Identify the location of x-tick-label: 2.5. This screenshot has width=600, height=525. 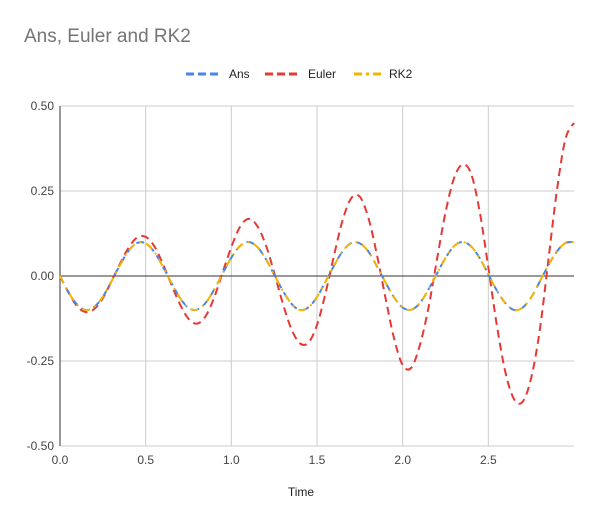
(488, 460).